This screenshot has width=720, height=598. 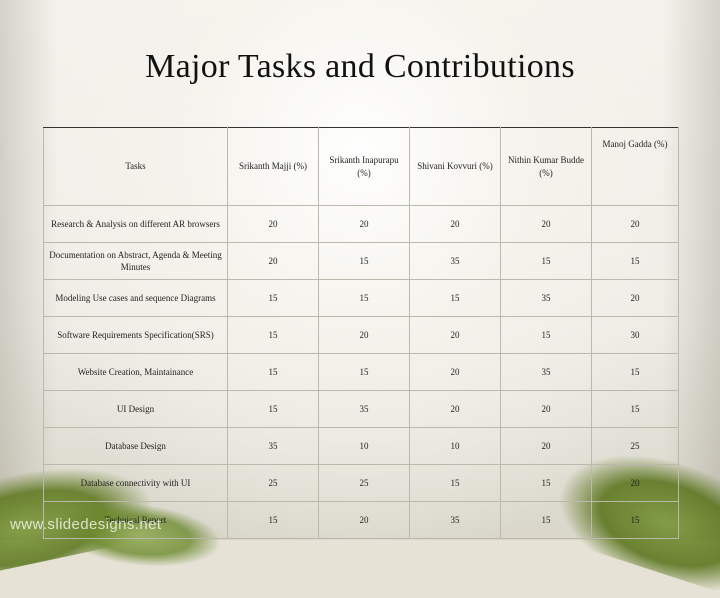 I want to click on table-row: Database Design 35 10 10 20 25, so click(x=360, y=446).